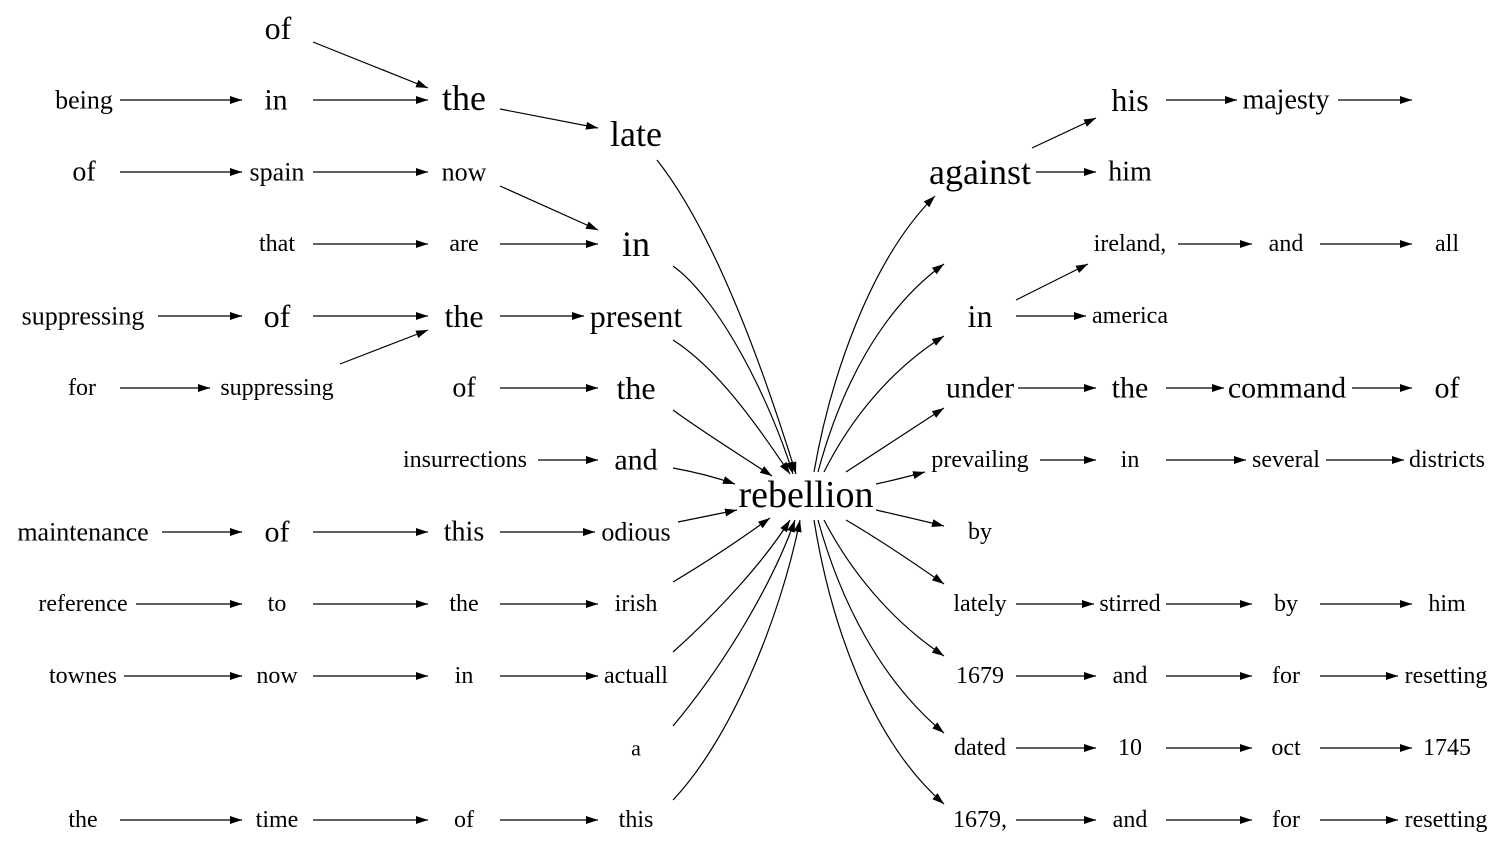  Describe the element at coordinates (980, 388) in the screenshot. I see `word-node: under` at that location.